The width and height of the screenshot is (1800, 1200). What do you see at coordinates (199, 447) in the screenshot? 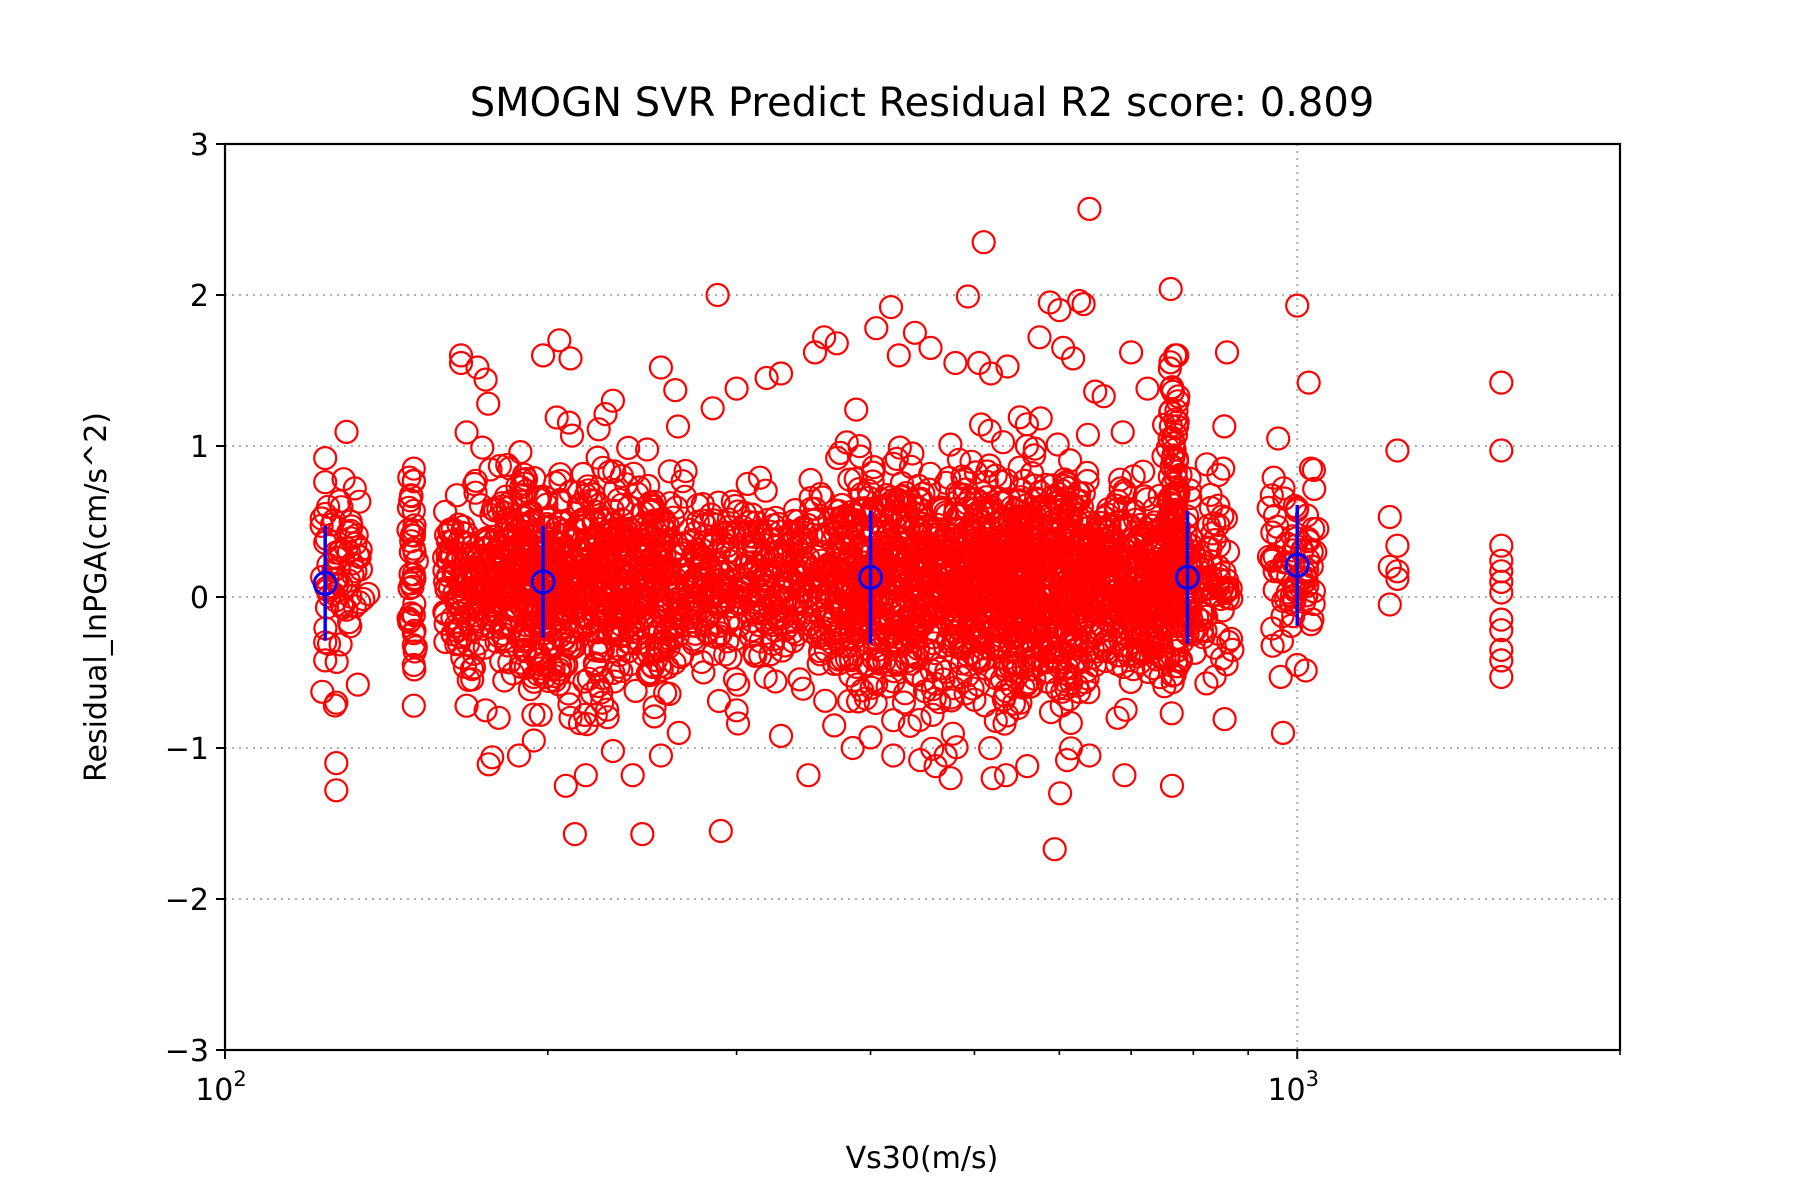
I see `y-tick-label: 1` at bounding box center [199, 447].